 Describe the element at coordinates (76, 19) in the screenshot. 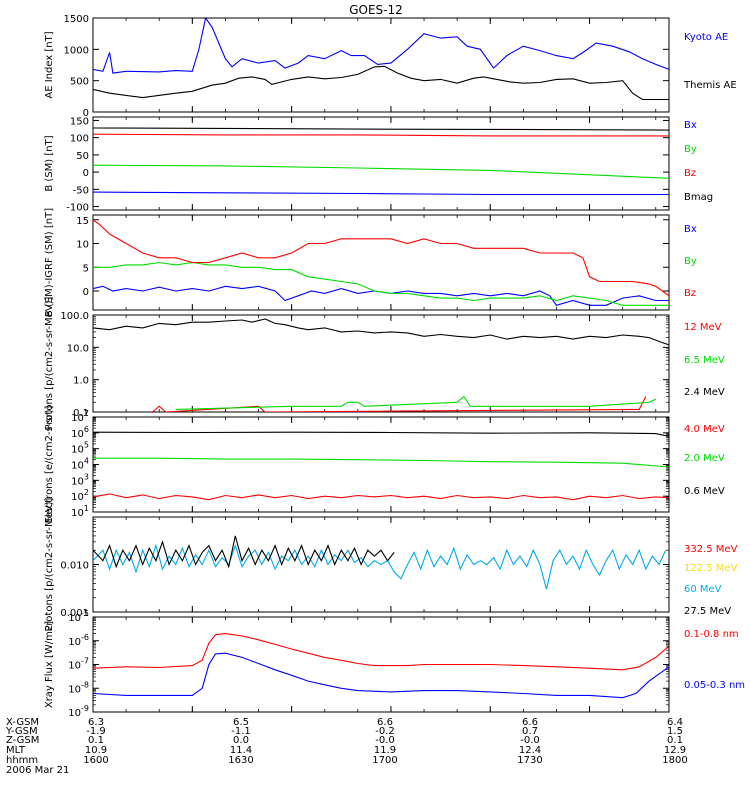

I see `y-tick-label: 1500` at that location.